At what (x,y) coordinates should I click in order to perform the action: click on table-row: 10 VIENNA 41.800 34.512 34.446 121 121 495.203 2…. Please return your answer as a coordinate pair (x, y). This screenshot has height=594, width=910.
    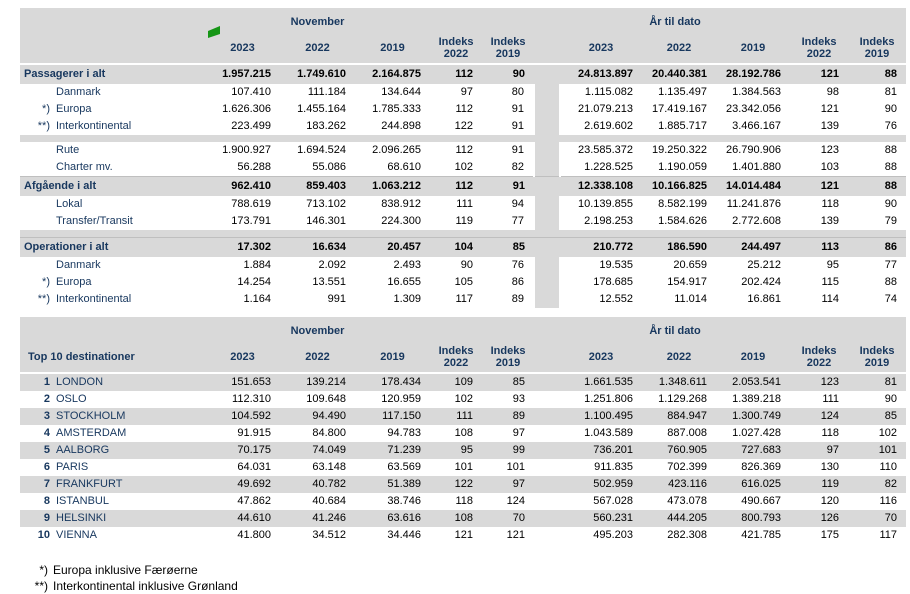
    Looking at the image, I should click on (463, 535).